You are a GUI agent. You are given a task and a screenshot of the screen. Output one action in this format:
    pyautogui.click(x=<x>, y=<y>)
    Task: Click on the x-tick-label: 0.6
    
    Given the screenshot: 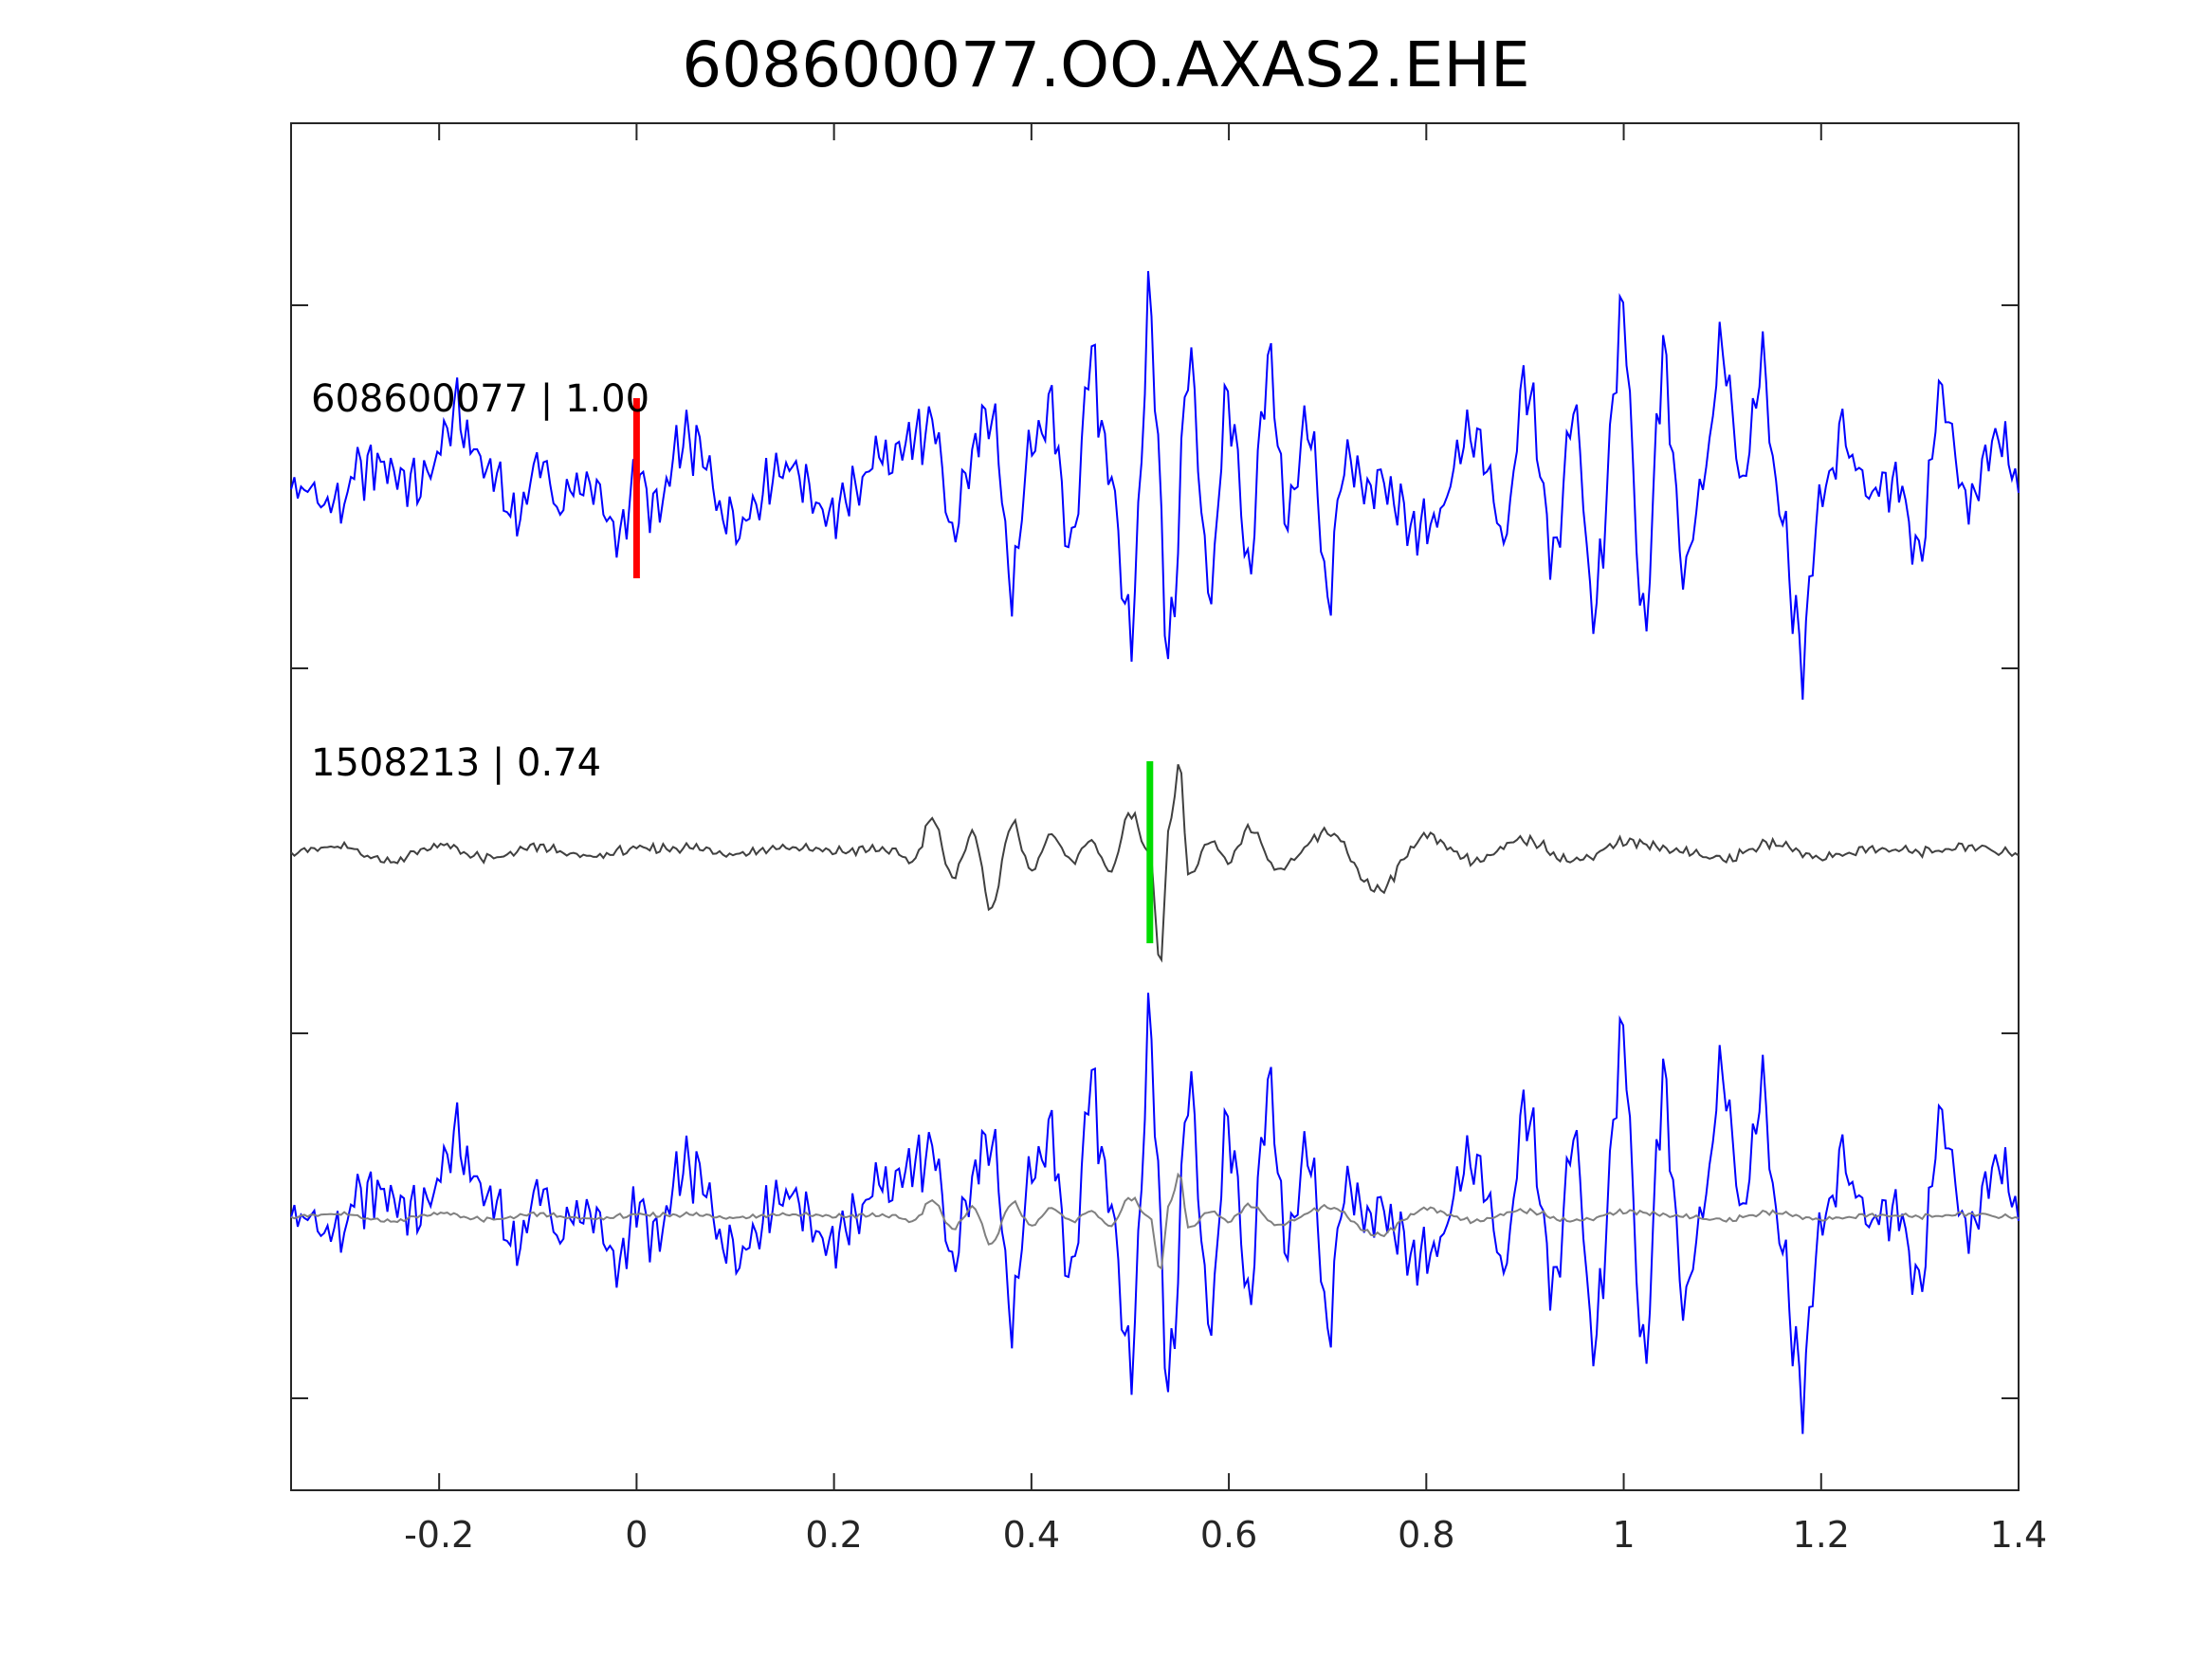 What is the action you would take?
    pyautogui.click(x=1228, y=1535)
    